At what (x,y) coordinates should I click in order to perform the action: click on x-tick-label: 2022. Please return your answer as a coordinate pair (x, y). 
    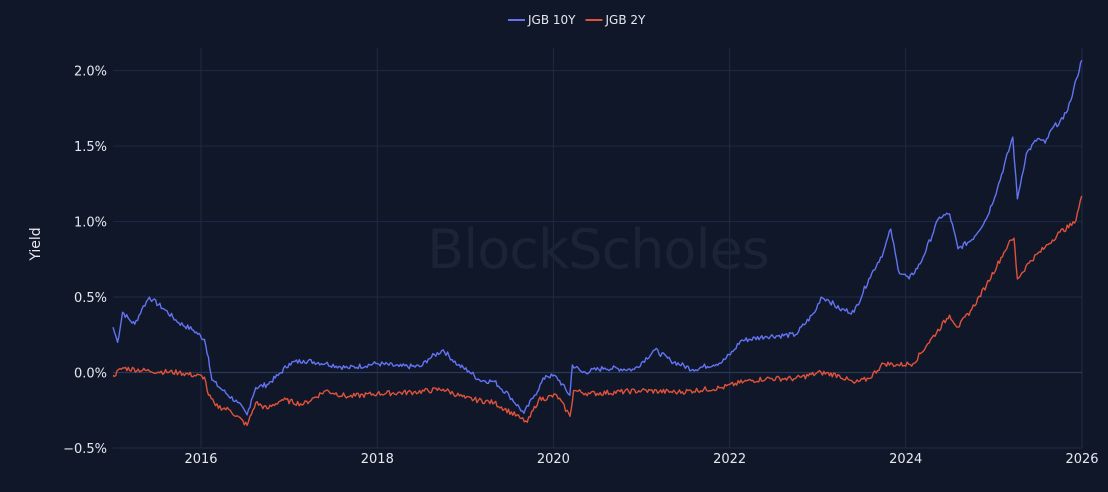
    Looking at the image, I should click on (729, 459).